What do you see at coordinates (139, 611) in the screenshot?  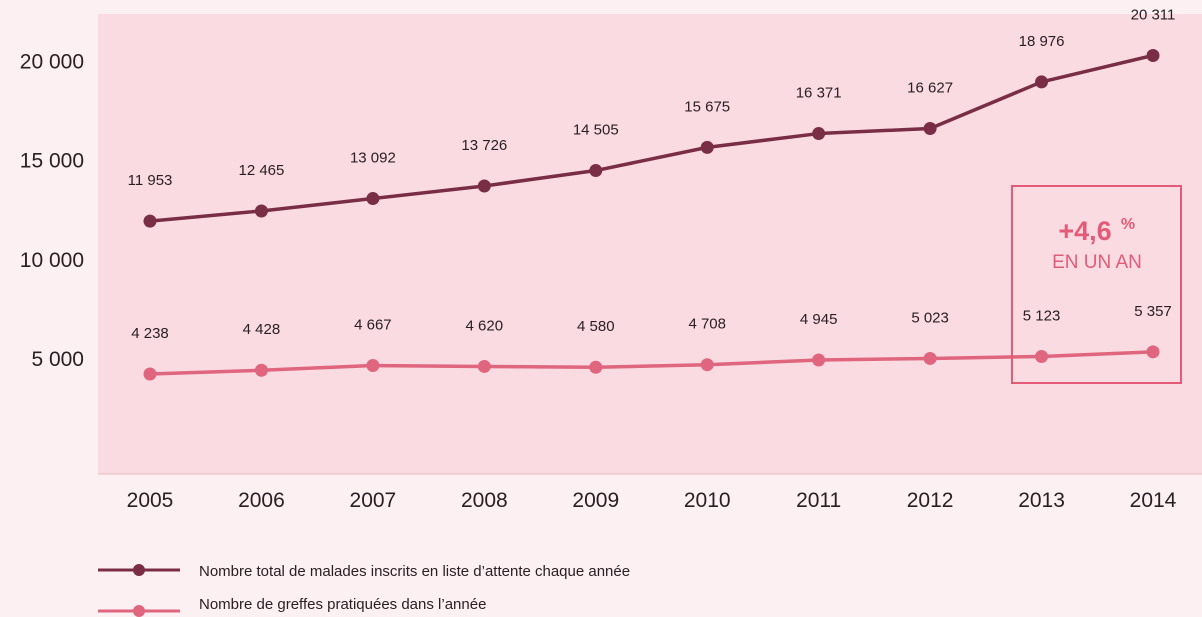 I see `legend-marker-transplants` at bounding box center [139, 611].